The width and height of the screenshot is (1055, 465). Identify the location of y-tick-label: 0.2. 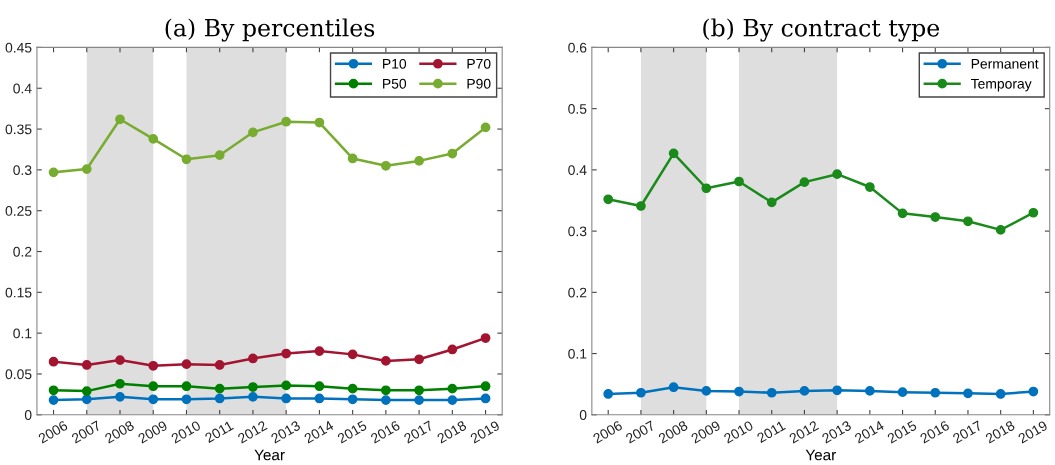
(577, 292).